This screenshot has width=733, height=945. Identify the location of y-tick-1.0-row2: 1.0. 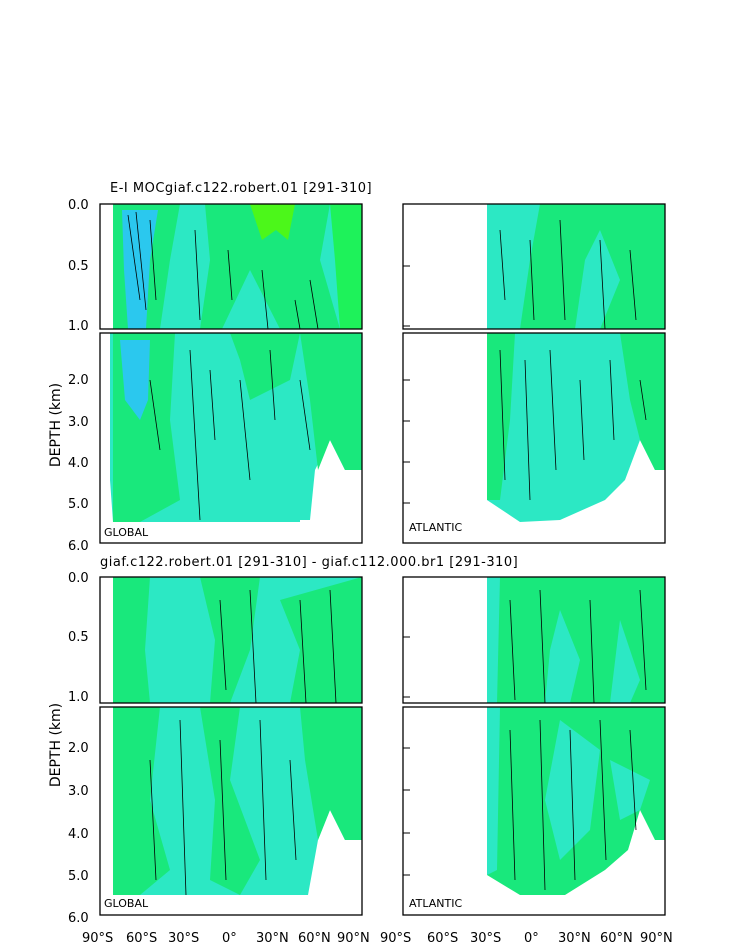
(78, 697).